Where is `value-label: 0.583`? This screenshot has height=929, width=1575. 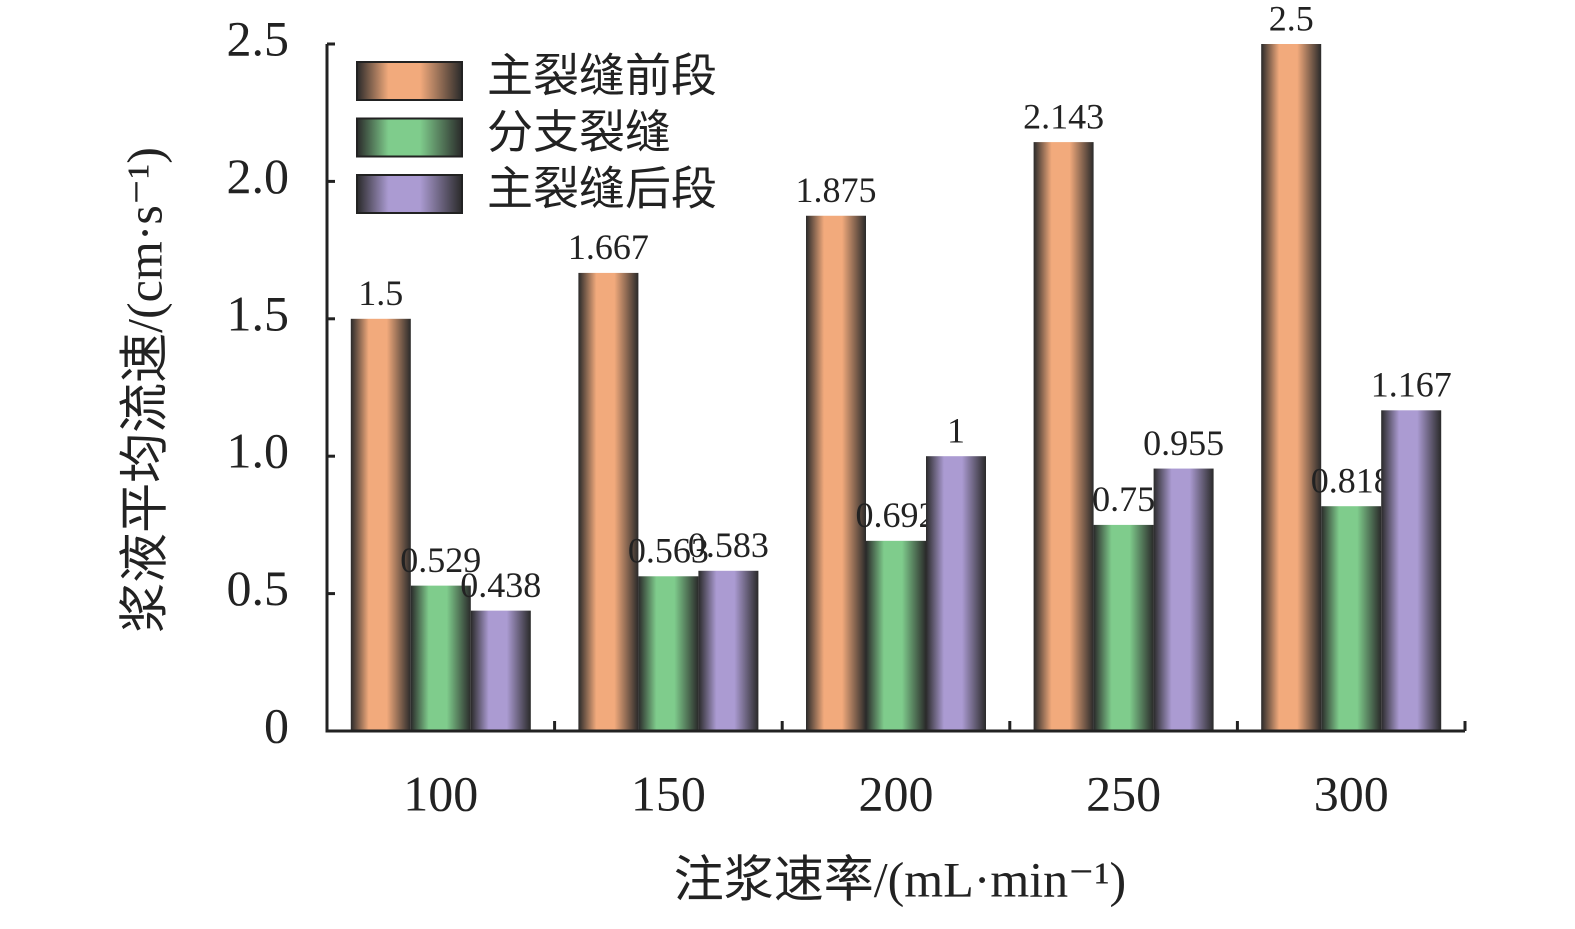
value-label: 0.583 is located at coordinates (728, 545).